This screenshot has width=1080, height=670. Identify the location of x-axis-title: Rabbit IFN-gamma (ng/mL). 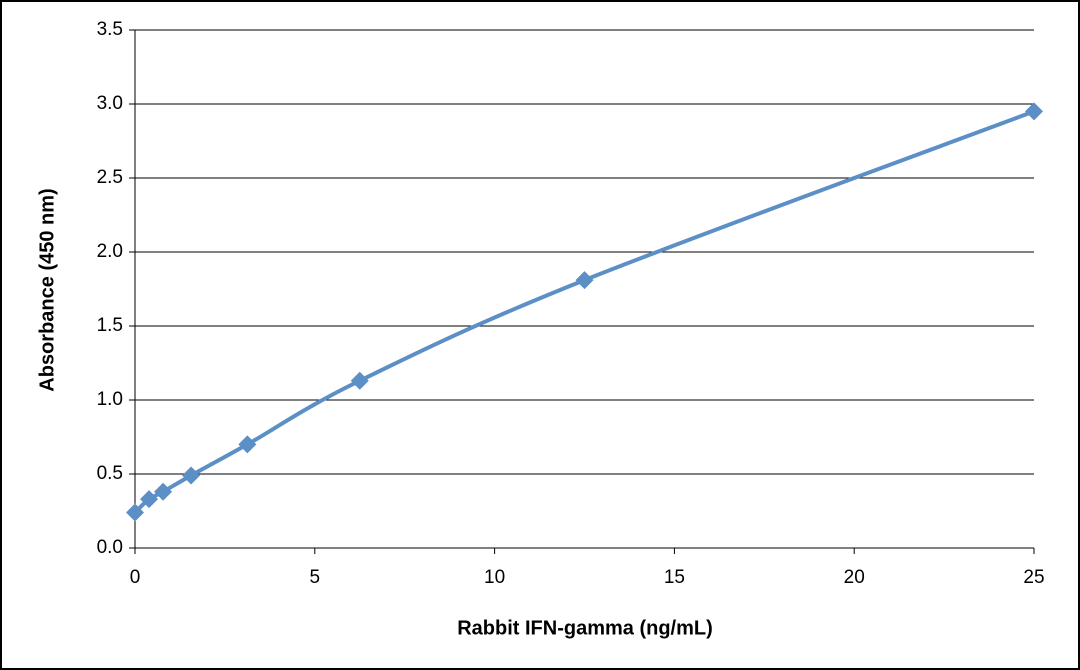
(585, 628).